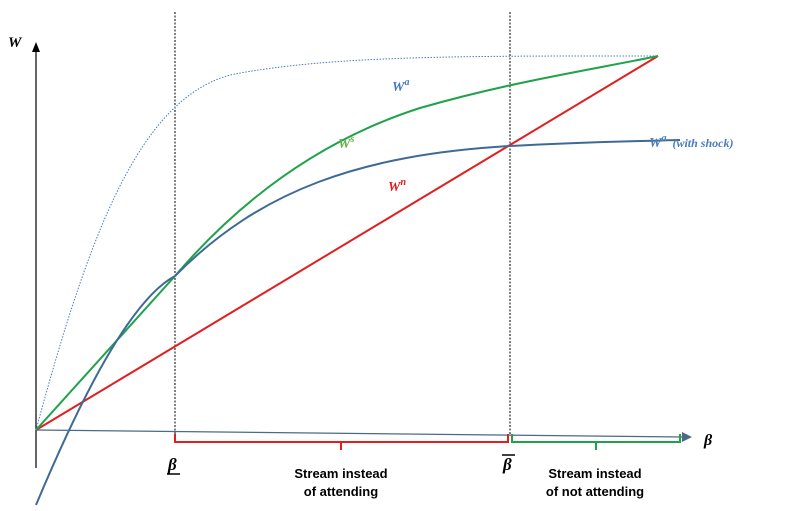  I want to click on x-axis, so click(360, 433).